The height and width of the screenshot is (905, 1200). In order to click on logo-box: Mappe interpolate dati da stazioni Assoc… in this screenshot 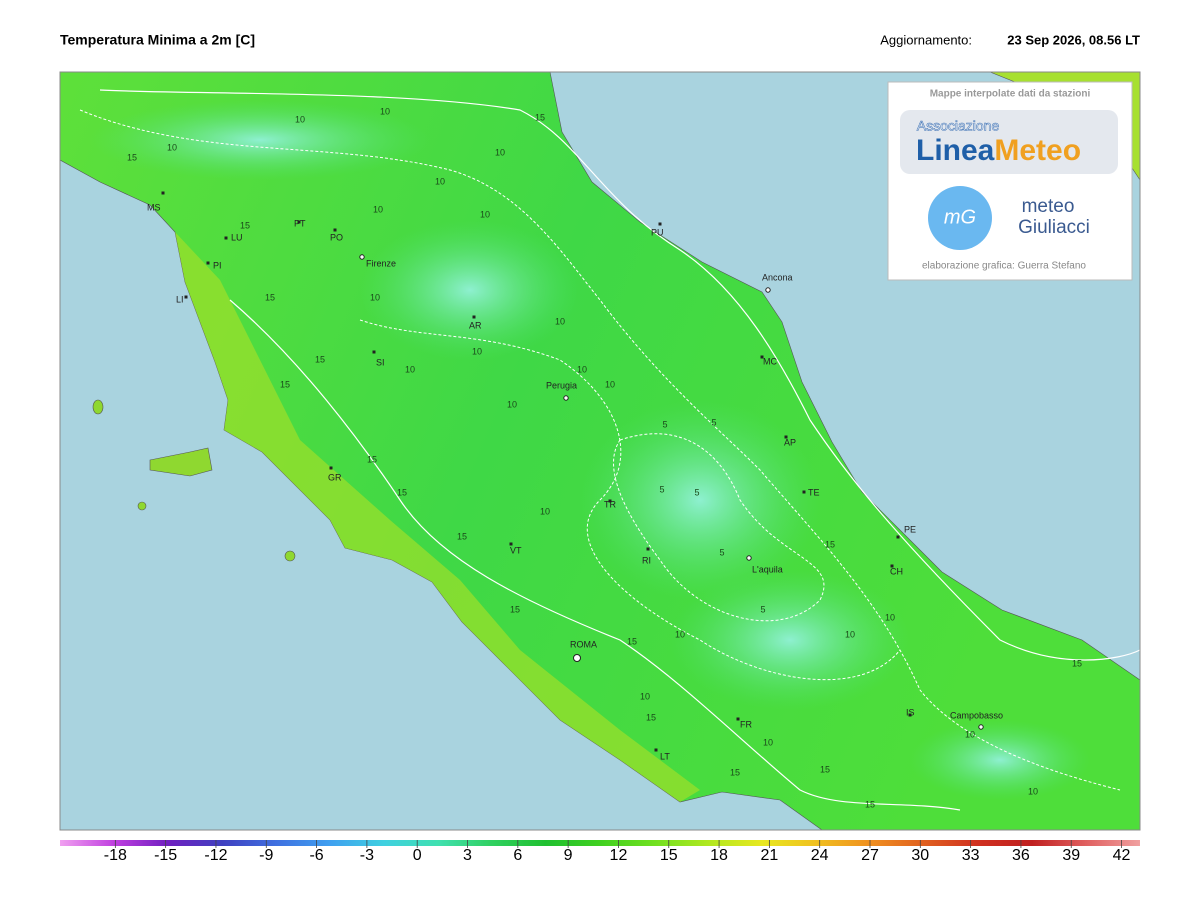, I will do `click(1010, 181)`.